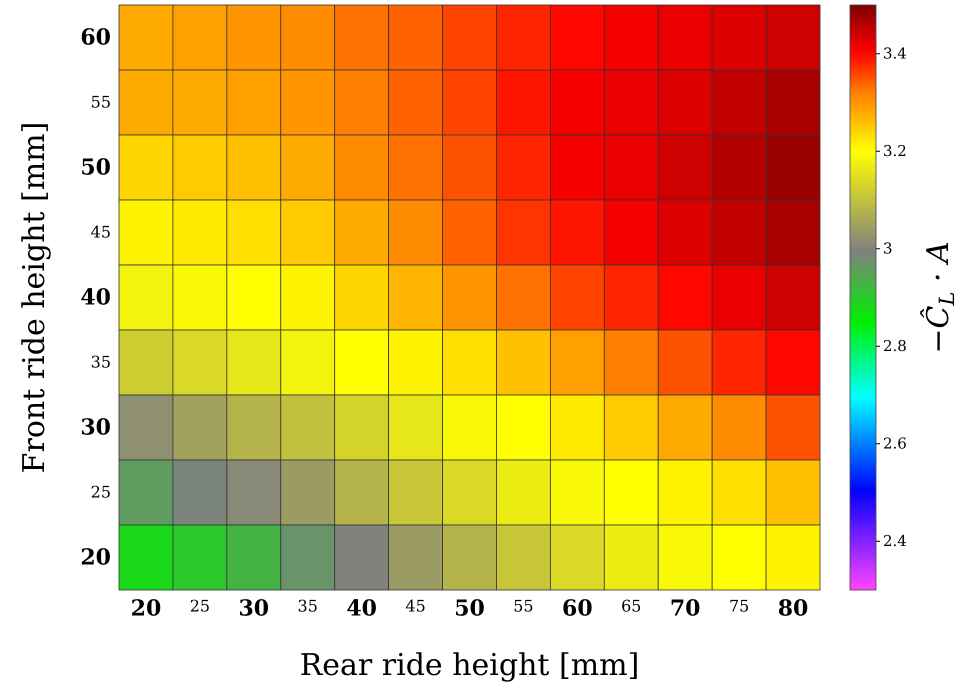  Describe the element at coordinates (577, 609) in the screenshot. I see `x-tick-label: 60` at that location.